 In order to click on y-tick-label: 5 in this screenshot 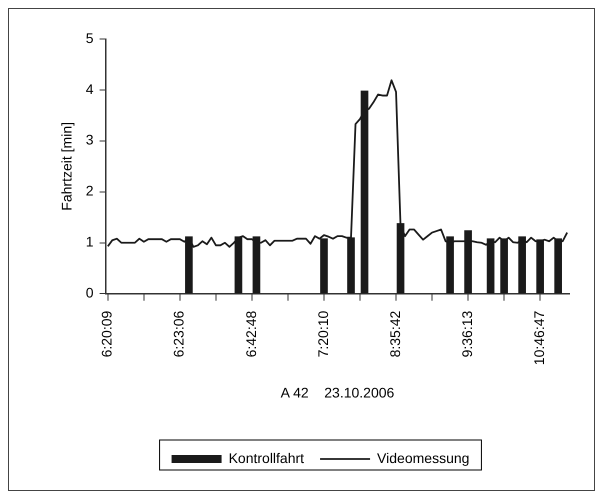, I will do `click(90, 38)`.